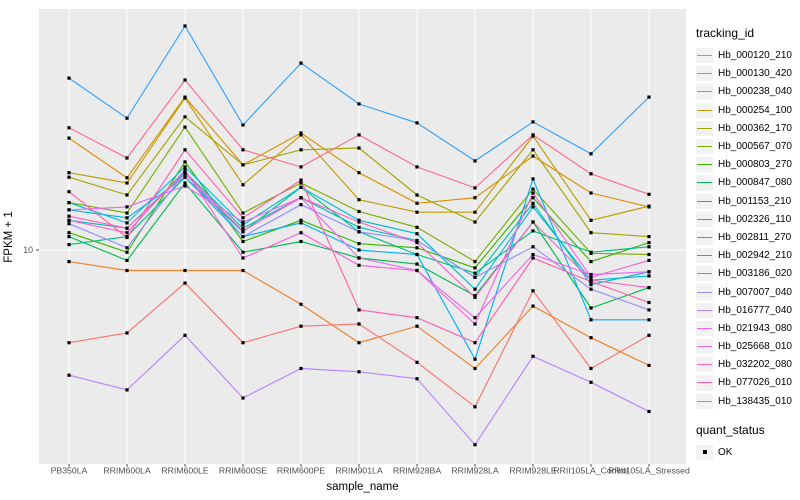 The height and width of the screenshot is (500, 800). I want to click on legend-row: Hb_002326_110, so click(748, 219).